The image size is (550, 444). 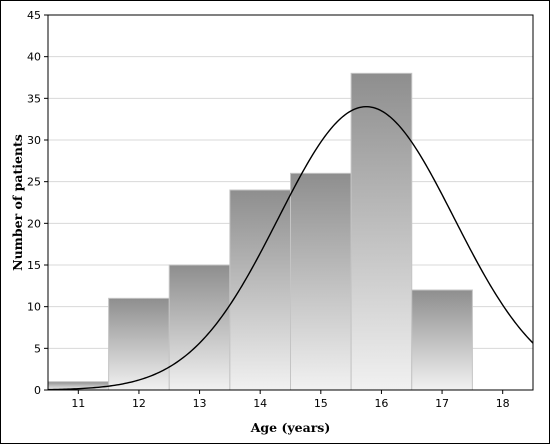 What do you see at coordinates (34, 140) in the screenshot?
I see `y-tick-label: 30` at bounding box center [34, 140].